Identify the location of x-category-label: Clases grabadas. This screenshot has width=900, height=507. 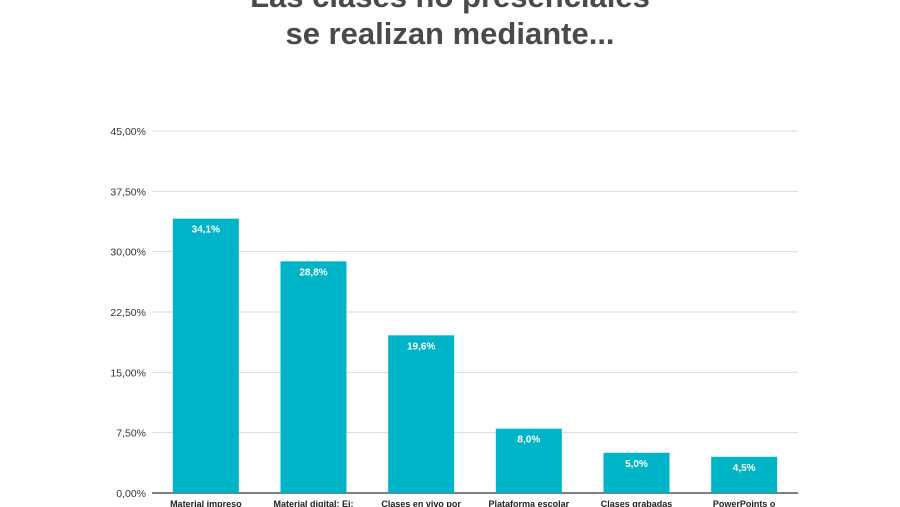
(637, 503).